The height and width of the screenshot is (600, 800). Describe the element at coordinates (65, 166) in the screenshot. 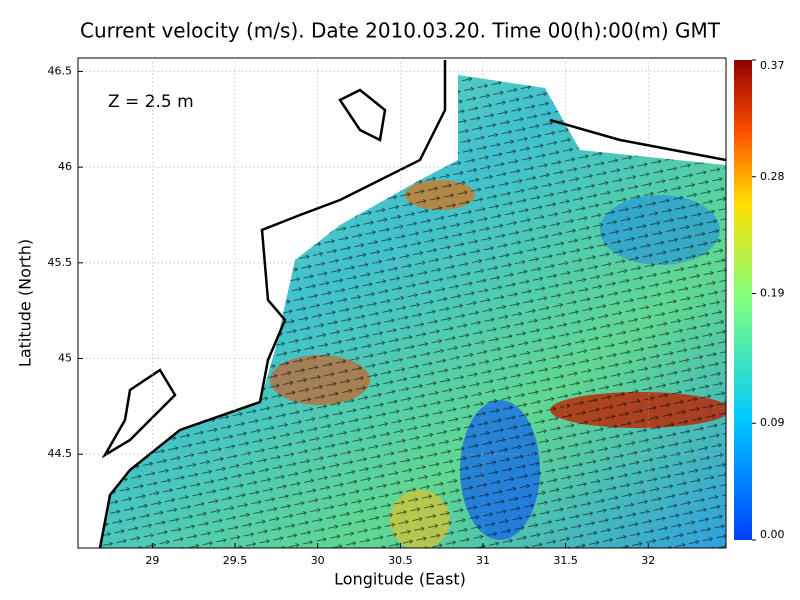

I see `y-tick-label: 46` at that location.